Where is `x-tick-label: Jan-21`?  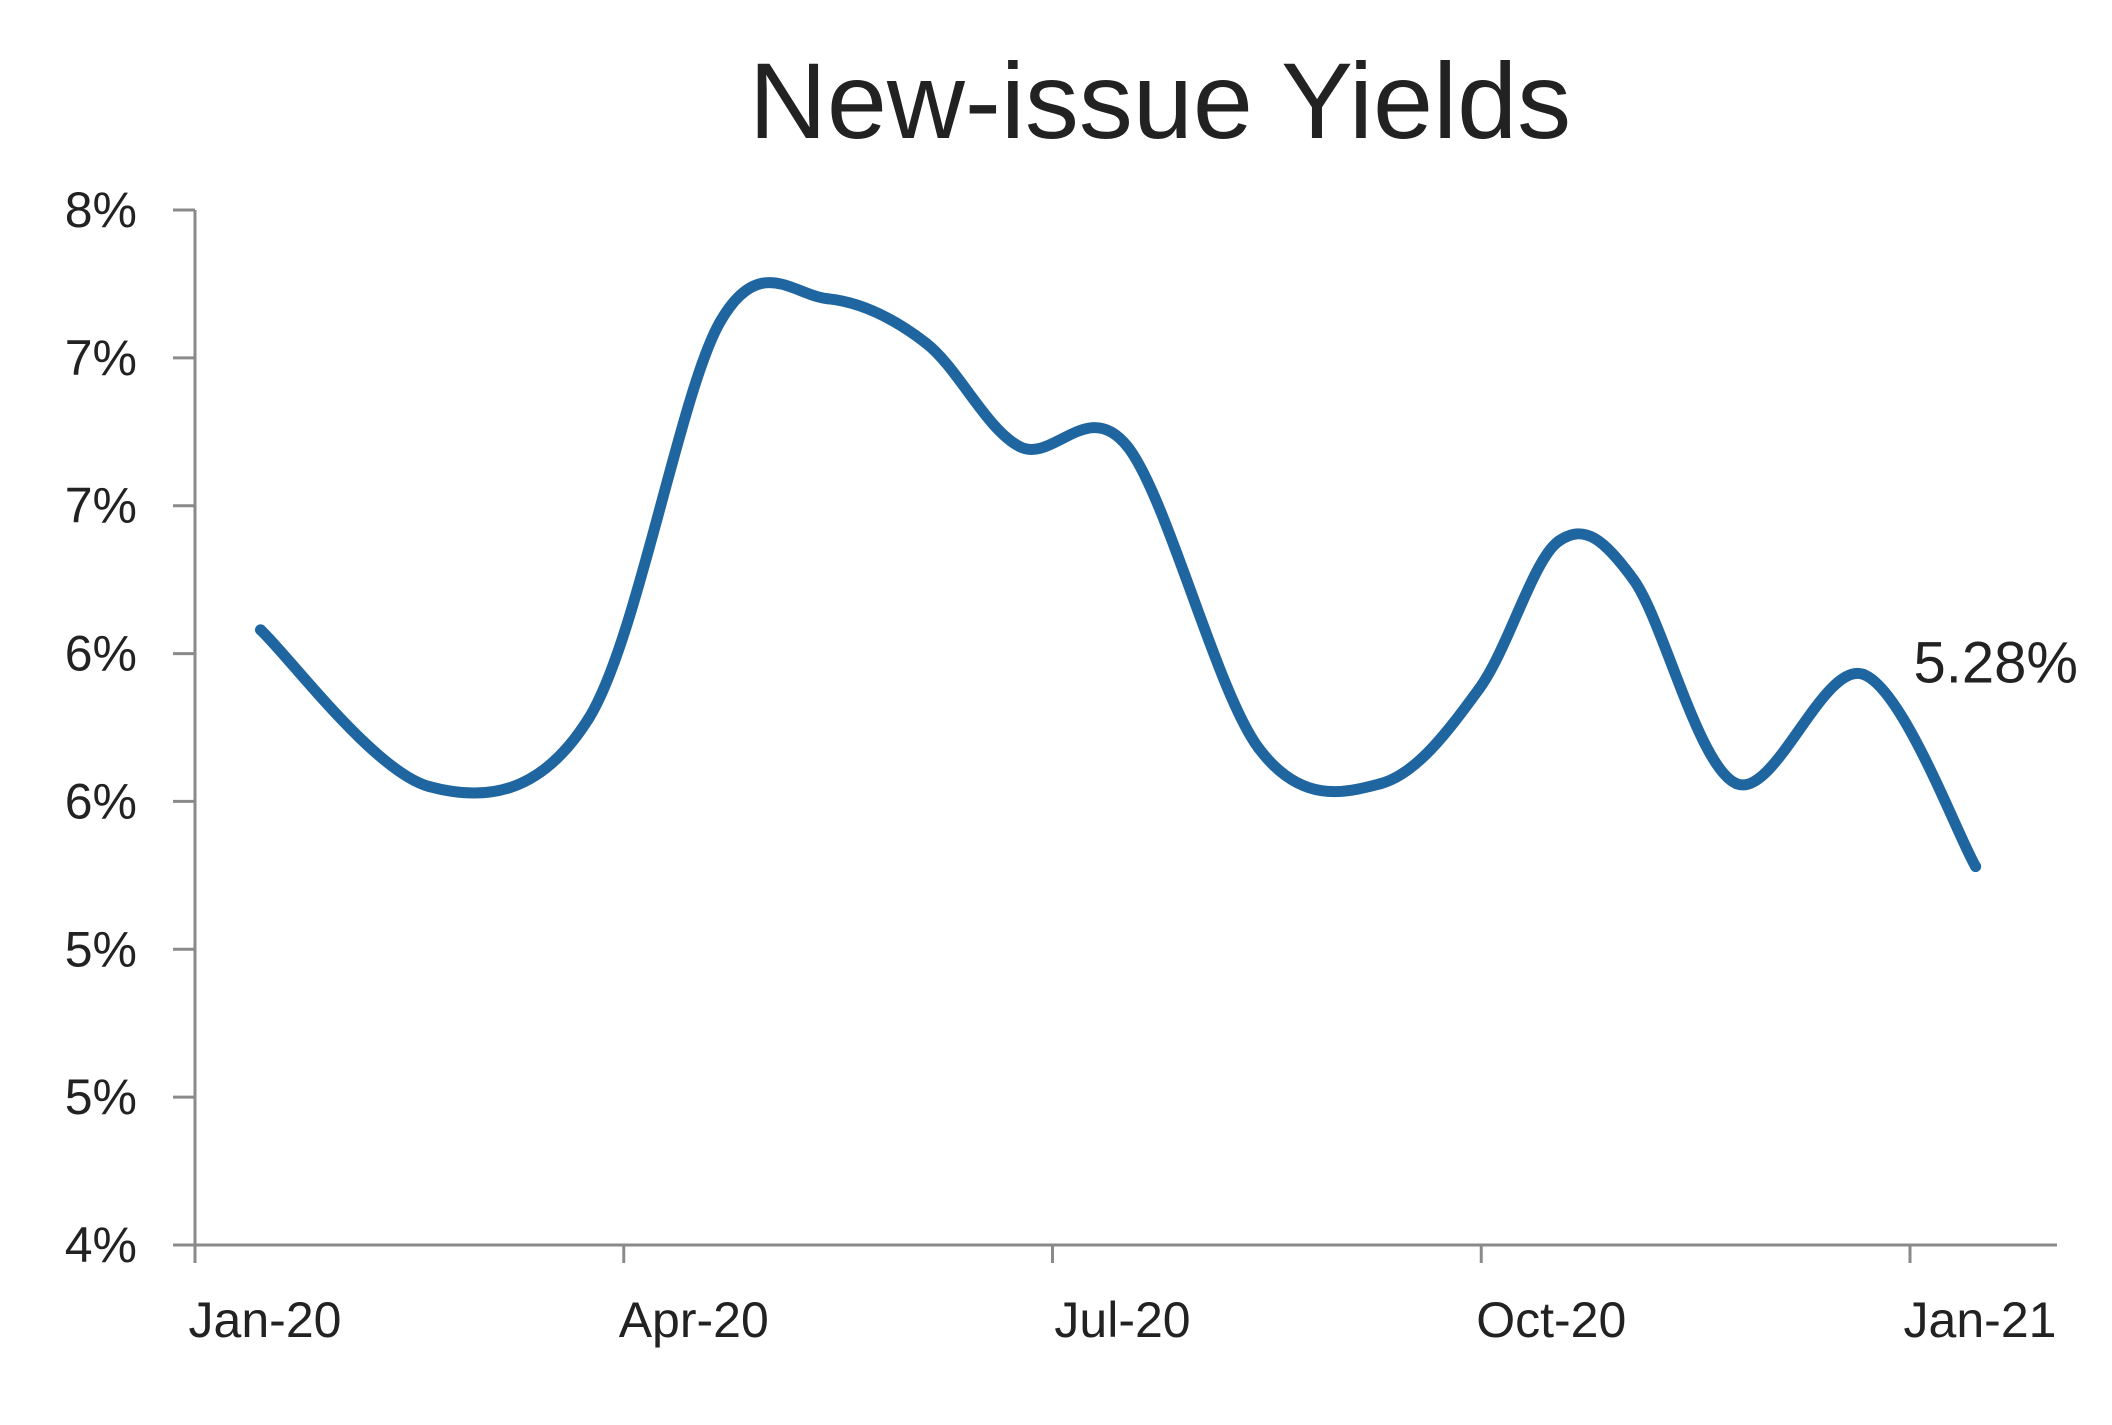 x-tick-label: Jan-21 is located at coordinates (1980, 1320).